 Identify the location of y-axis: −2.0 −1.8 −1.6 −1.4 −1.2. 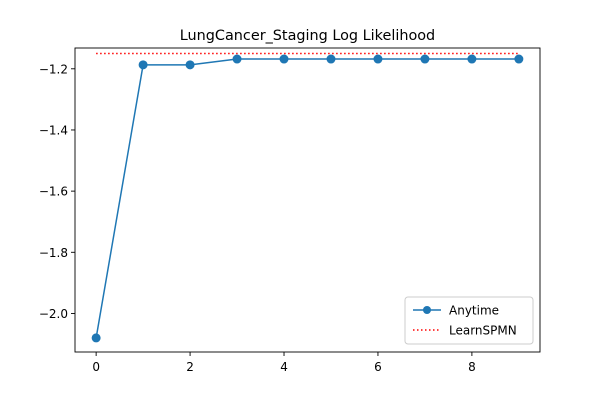
(57, 191).